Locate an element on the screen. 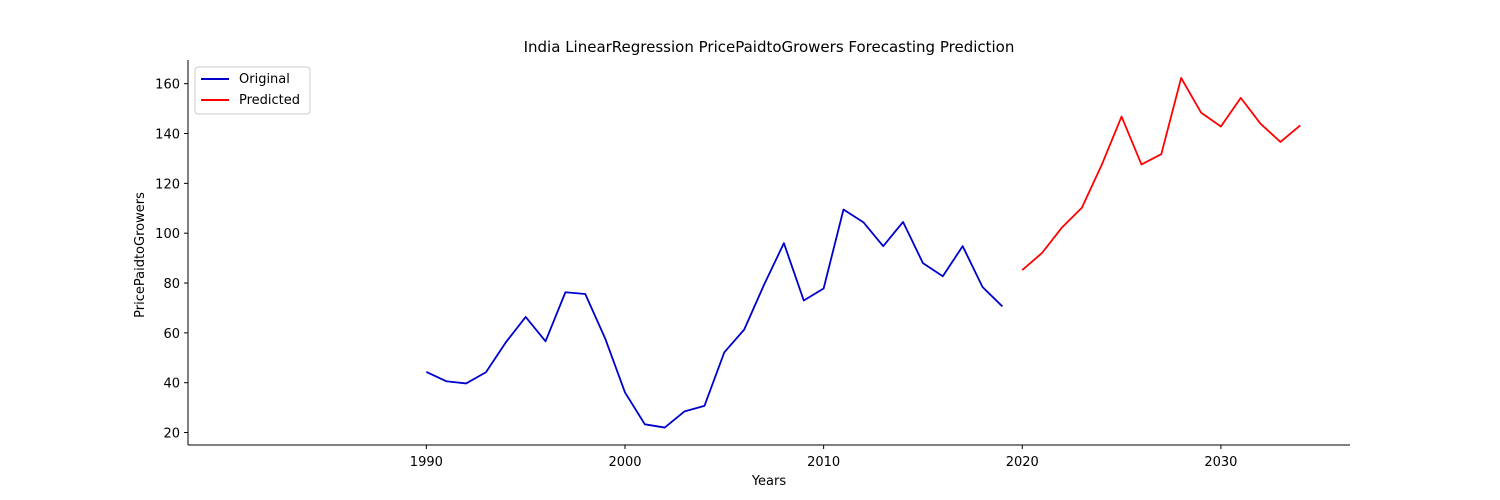 The image size is (1500, 500). series-line-predicted is located at coordinates (1161, 174).